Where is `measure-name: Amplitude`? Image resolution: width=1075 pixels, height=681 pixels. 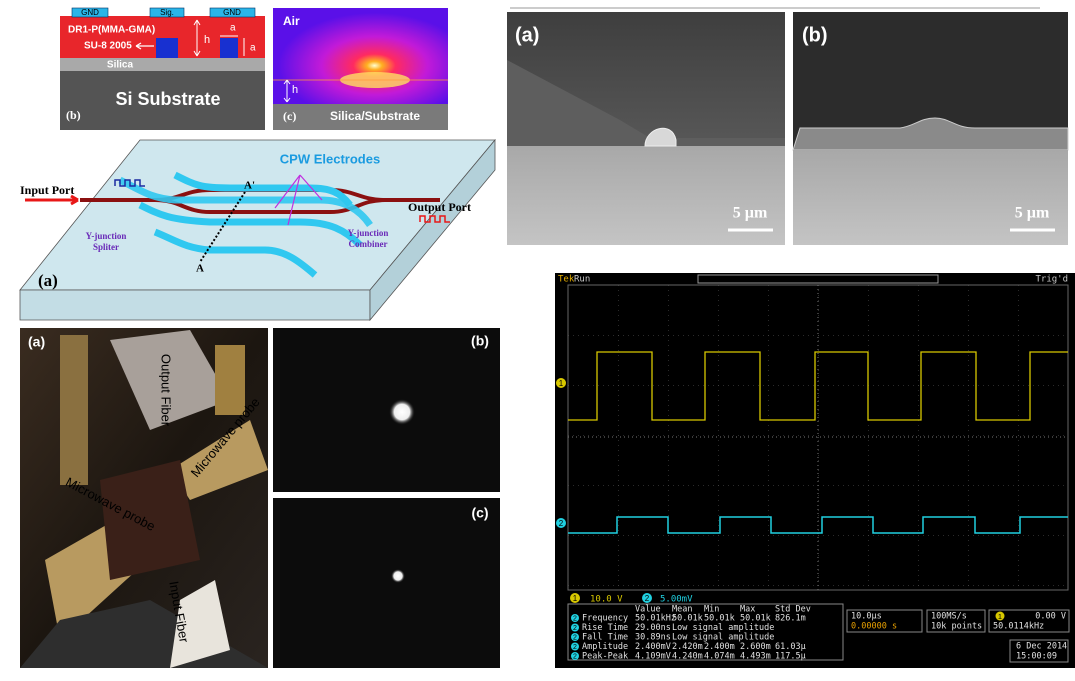
measure-name: Amplitude is located at coordinates (605, 647).